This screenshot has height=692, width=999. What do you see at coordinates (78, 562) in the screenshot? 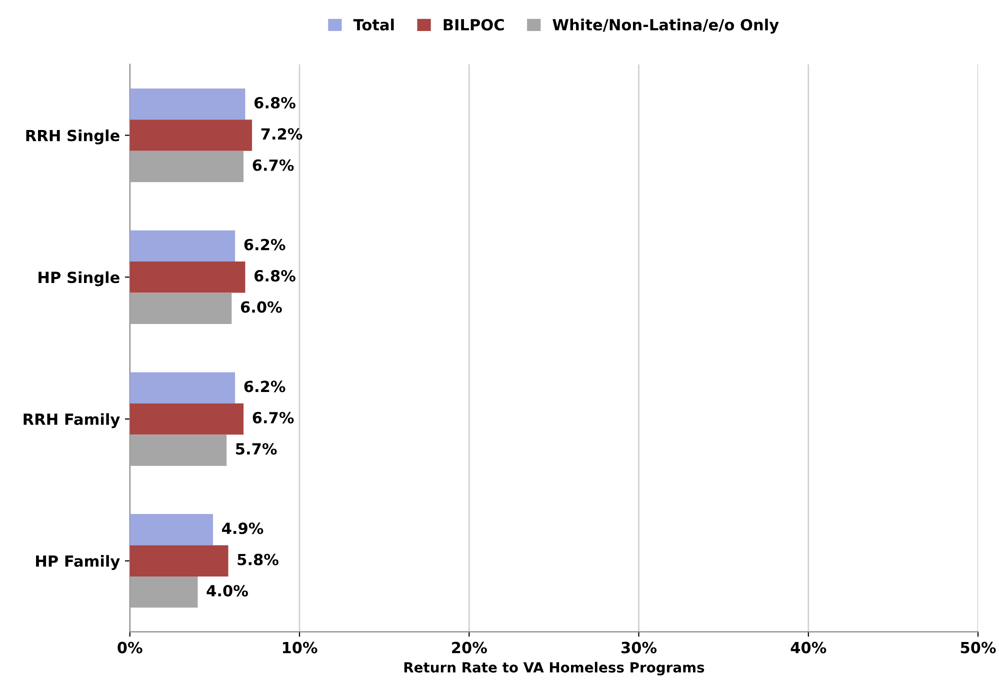
I see `y-tick-label: HP Family` at bounding box center [78, 562].